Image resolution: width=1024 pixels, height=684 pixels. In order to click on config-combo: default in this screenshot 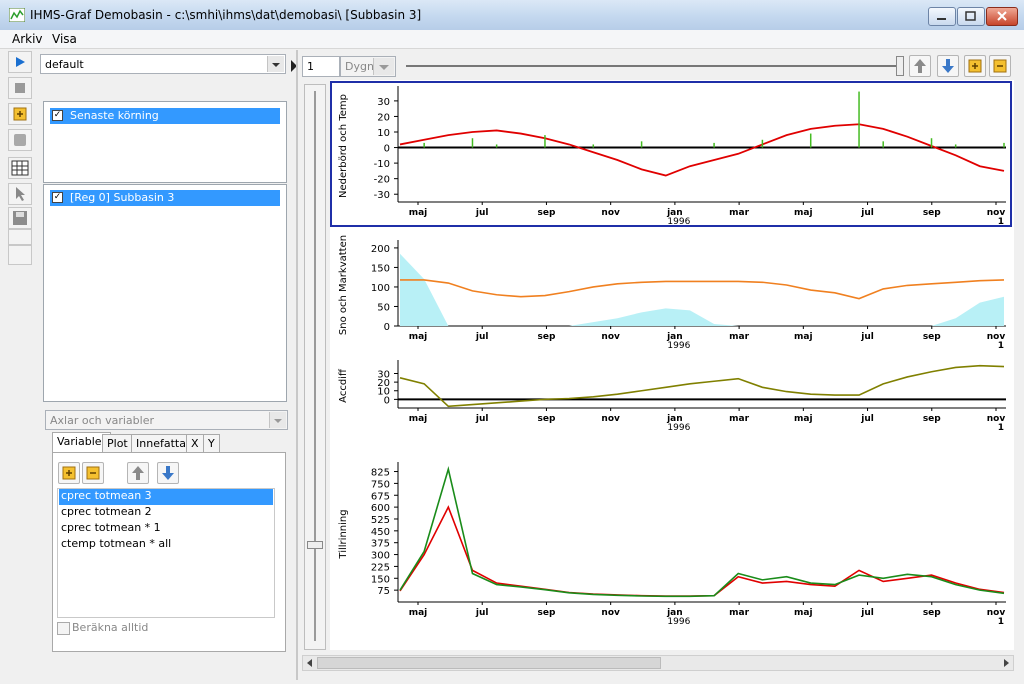, I will do `click(163, 64)`.